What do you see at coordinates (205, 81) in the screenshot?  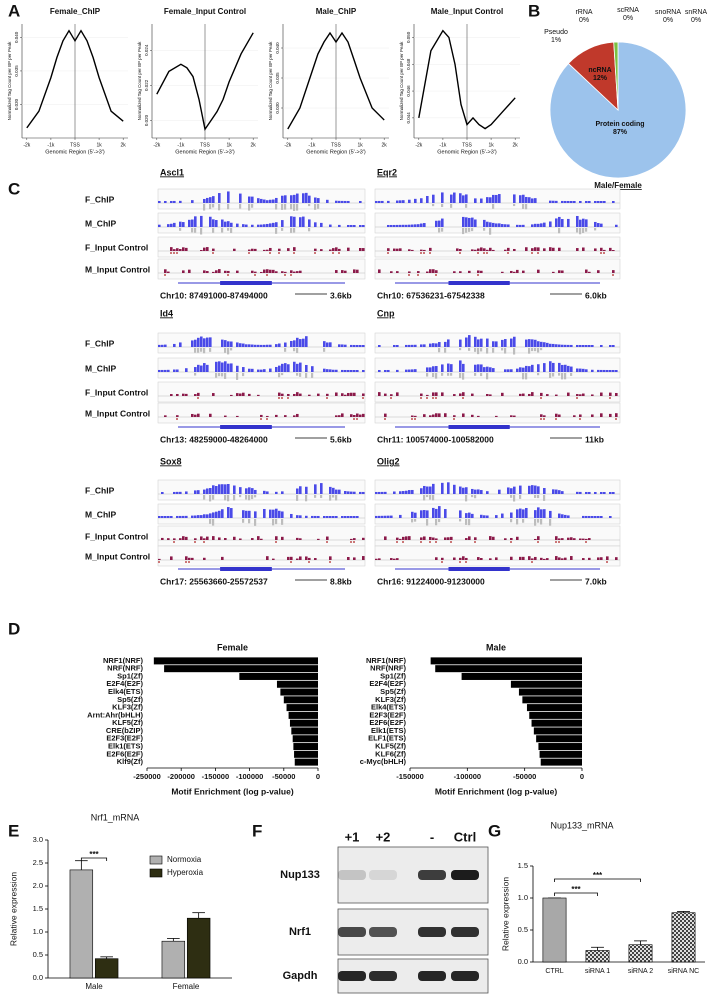 I see `profile-line` at bounding box center [205, 81].